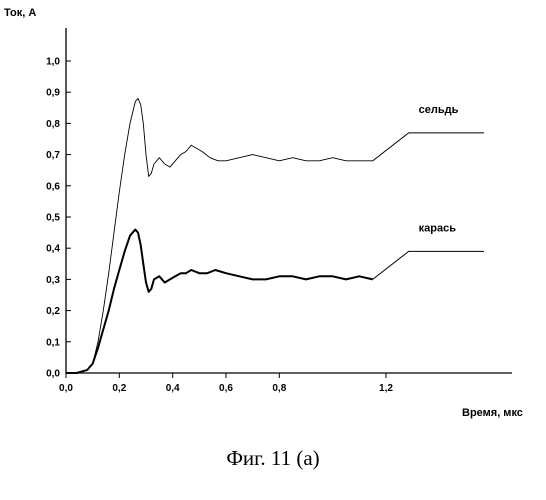 The height and width of the screenshot is (500, 546). What do you see at coordinates (53, 186) in the screenshot?
I see `y-tick-label: 0,6` at bounding box center [53, 186].